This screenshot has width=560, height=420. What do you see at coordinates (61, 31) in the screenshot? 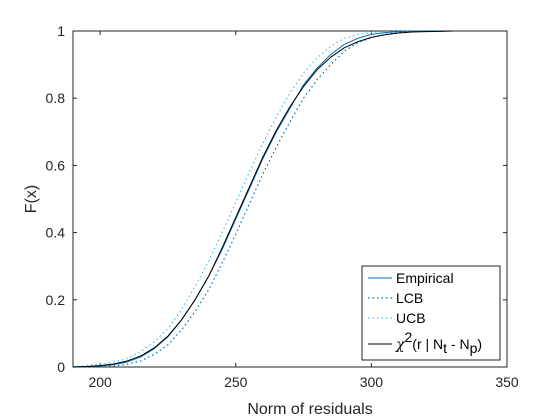
I see `y-tick-label: 1` at bounding box center [61, 31].